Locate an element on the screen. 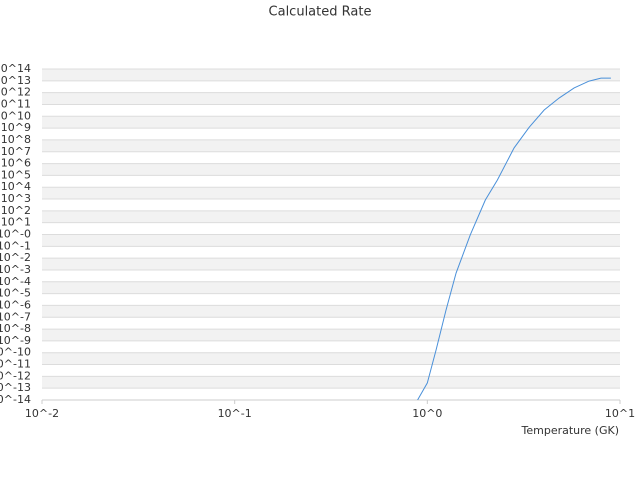 The width and height of the screenshot is (640, 480). y-tick-label: 10^-3 is located at coordinates (15, 269).